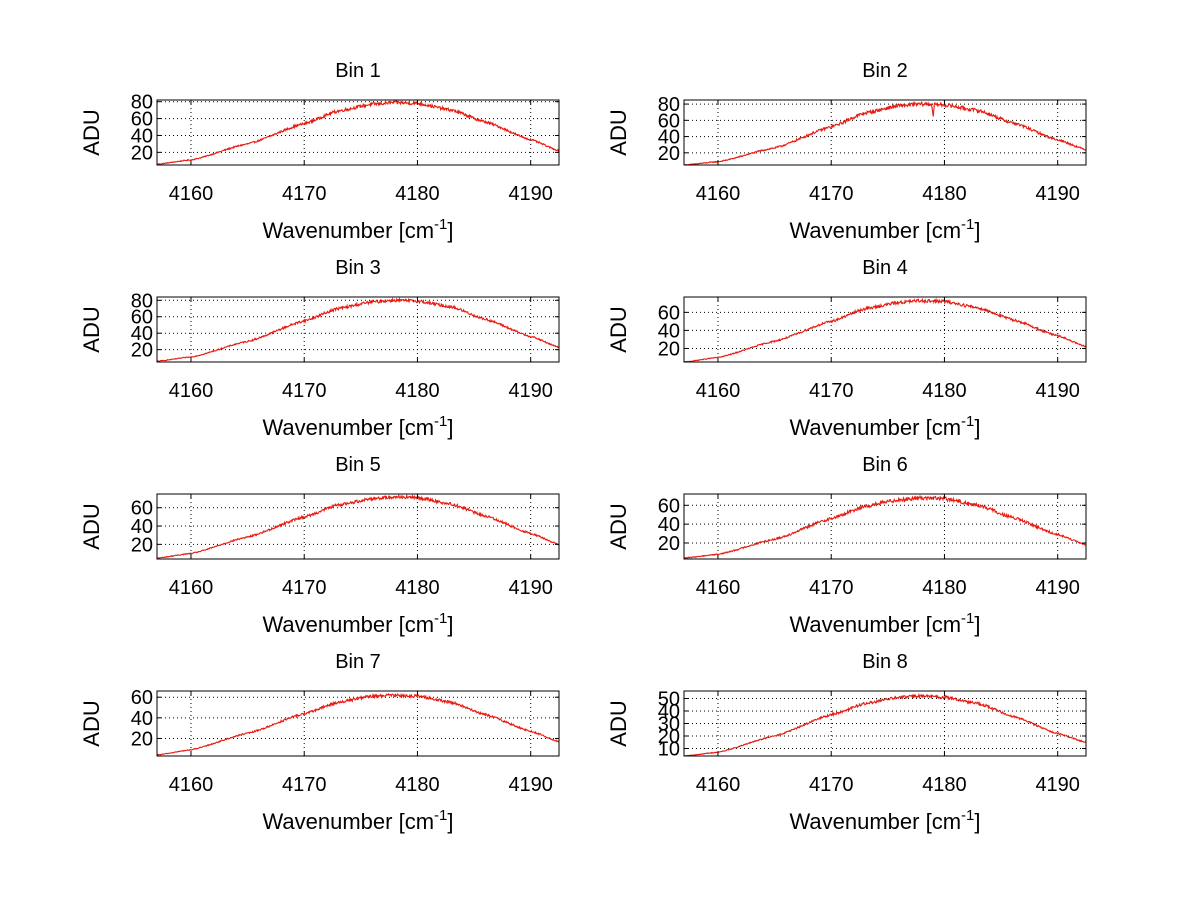  What do you see at coordinates (358, 465) in the screenshot?
I see `subplot-title: Bin 5` at bounding box center [358, 465].